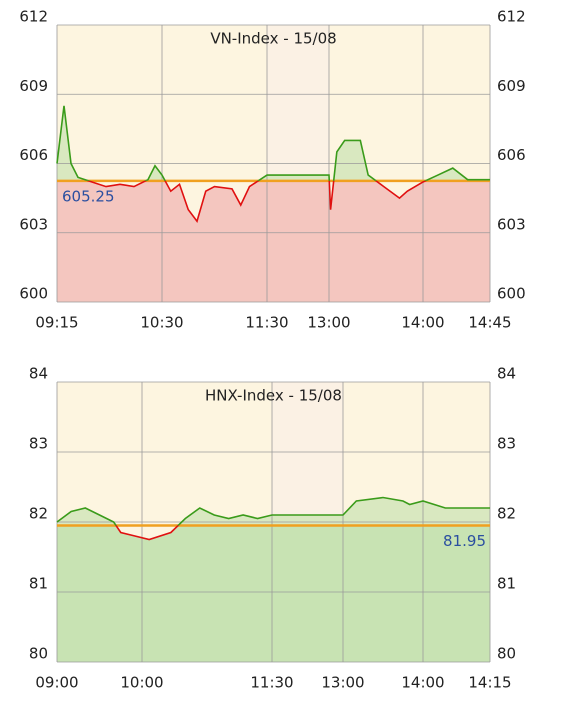  Describe the element at coordinates (256, 201) in the screenshot. I see `line-down` at that location.